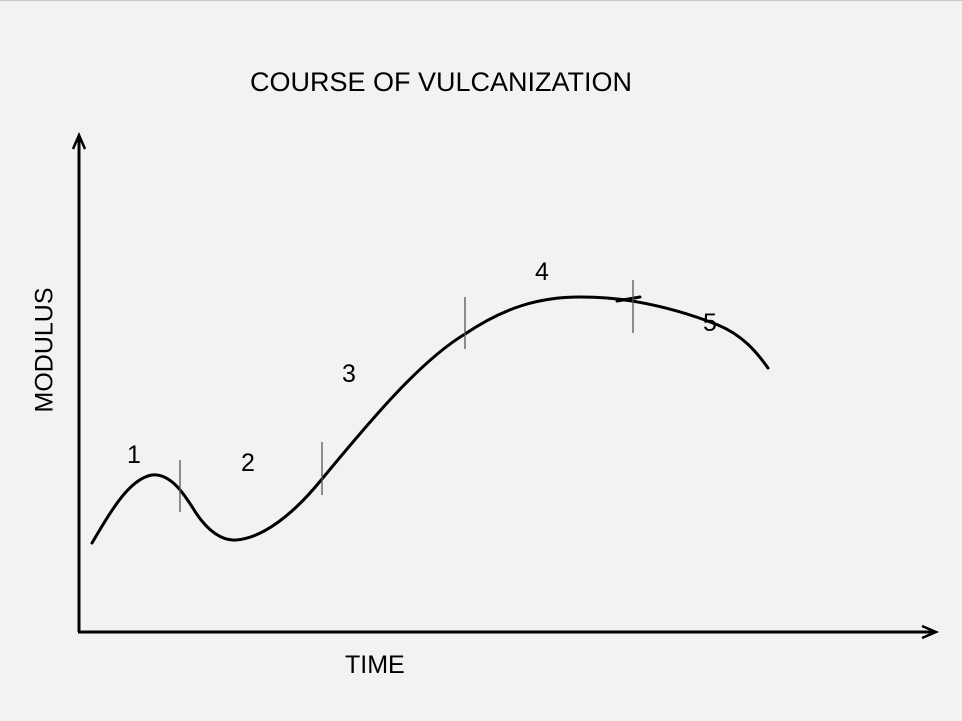  What do you see at coordinates (542, 272) in the screenshot?
I see `stage-label-4: 4` at bounding box center [542, 272].